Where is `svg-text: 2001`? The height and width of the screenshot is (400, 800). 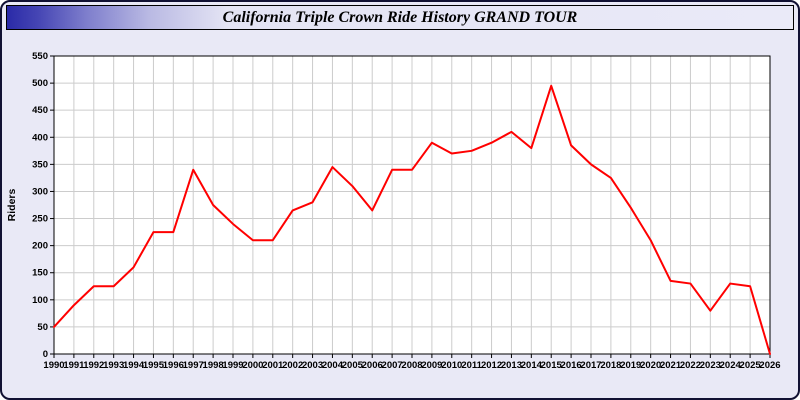 svg-text: 2001 is located at coordinates (273, 365).